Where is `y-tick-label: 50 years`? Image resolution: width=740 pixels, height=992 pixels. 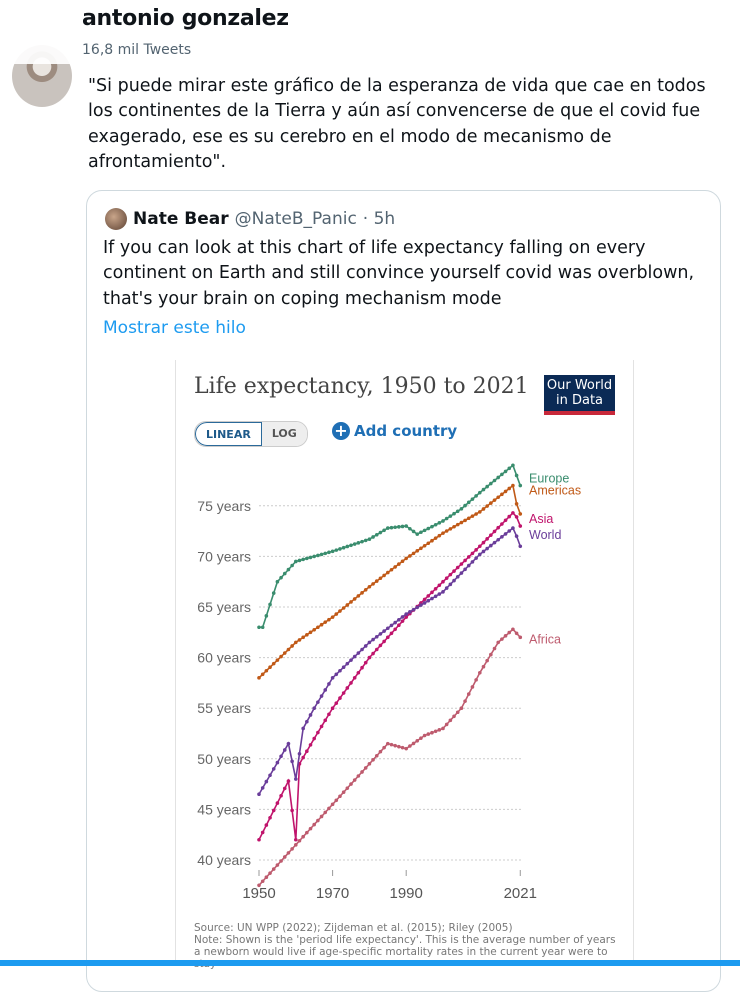 y-tick-label: 50 years is located at coordinates (224, 759).